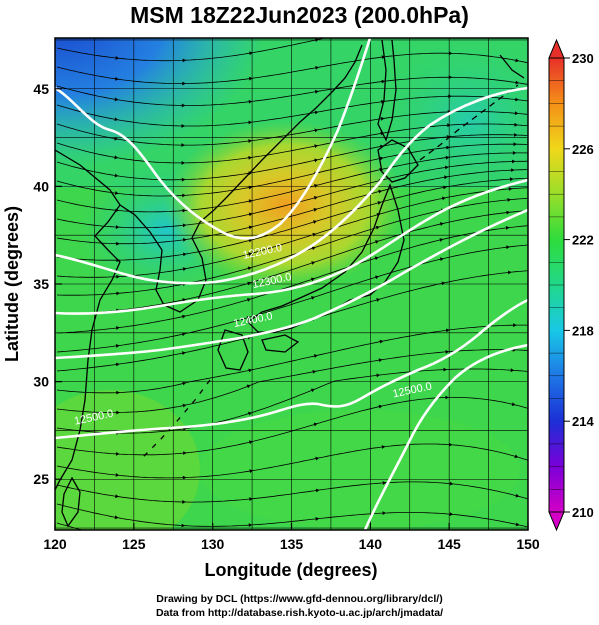  I want to click on colorbar-tick-label: 214, so click(583, 421).